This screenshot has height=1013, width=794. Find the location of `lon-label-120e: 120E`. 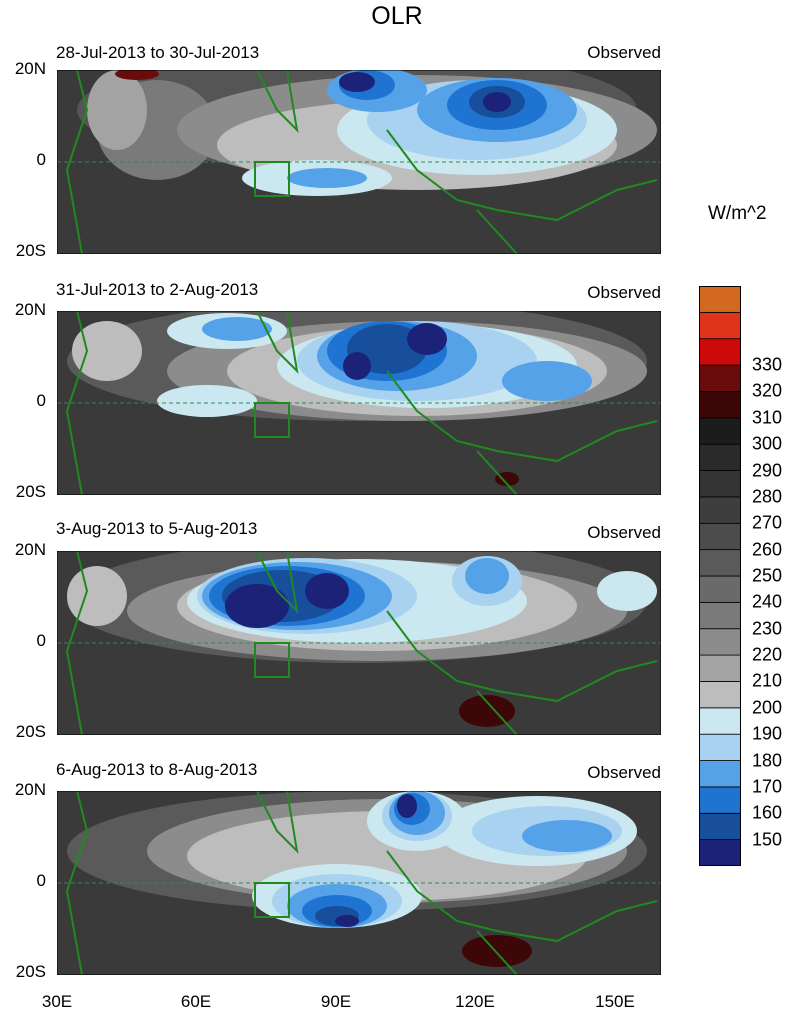

lon-label-120e: 120E is located at coordinates (475, 1001).